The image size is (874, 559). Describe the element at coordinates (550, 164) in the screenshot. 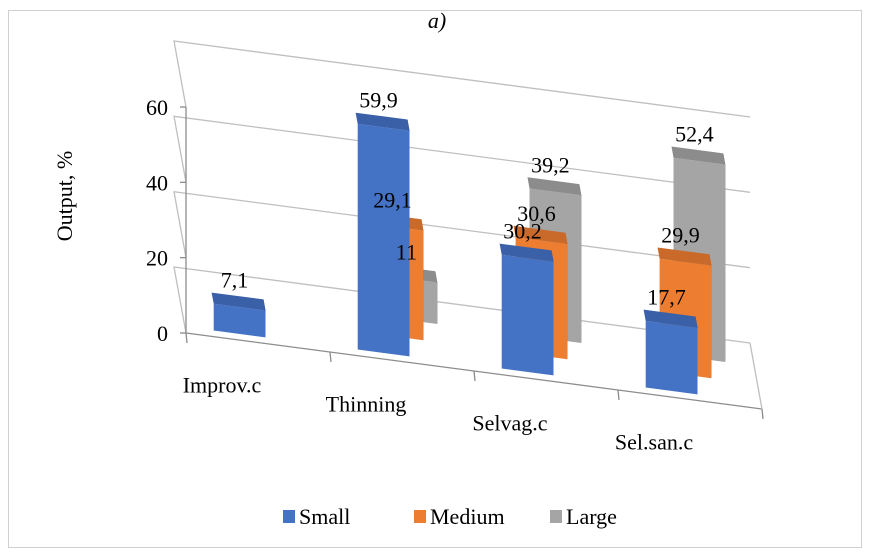

I see `data-label: 39,2` at that location.